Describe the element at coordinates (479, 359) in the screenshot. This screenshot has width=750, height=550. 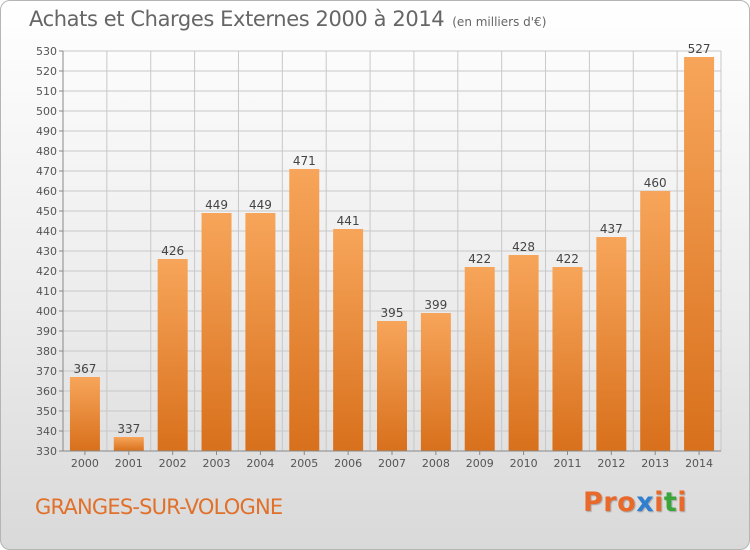
I see `bar-2009` at that location.